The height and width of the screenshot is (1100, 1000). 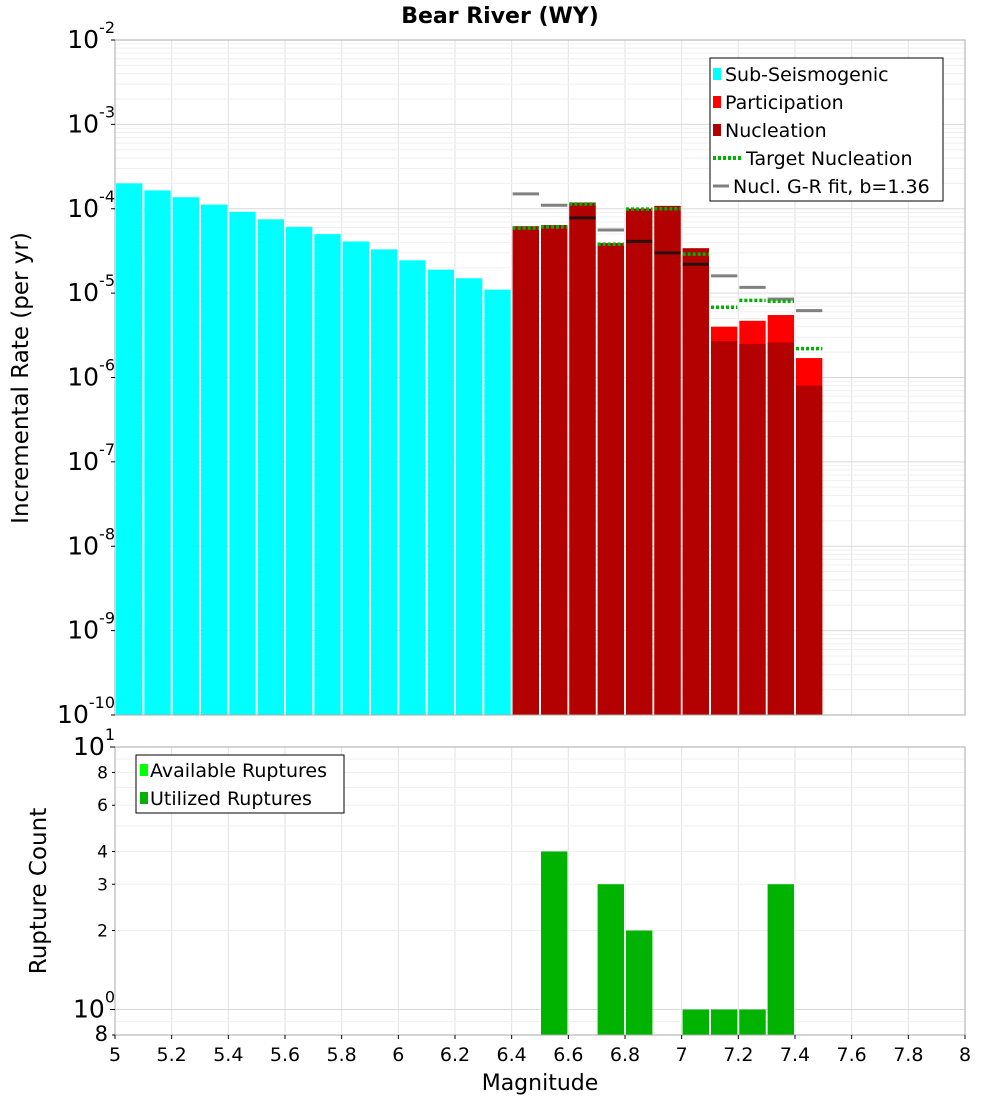 I want to click on x-tick-label: 7, so click(x=682, y=1055).